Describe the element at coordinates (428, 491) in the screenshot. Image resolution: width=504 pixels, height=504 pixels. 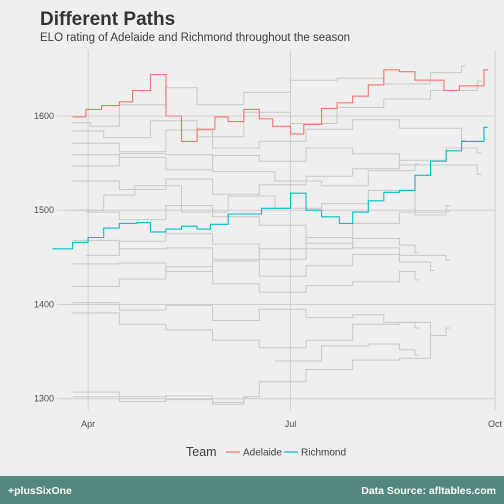
I see `data-source-label: Data Source: afltables.com` at that location.